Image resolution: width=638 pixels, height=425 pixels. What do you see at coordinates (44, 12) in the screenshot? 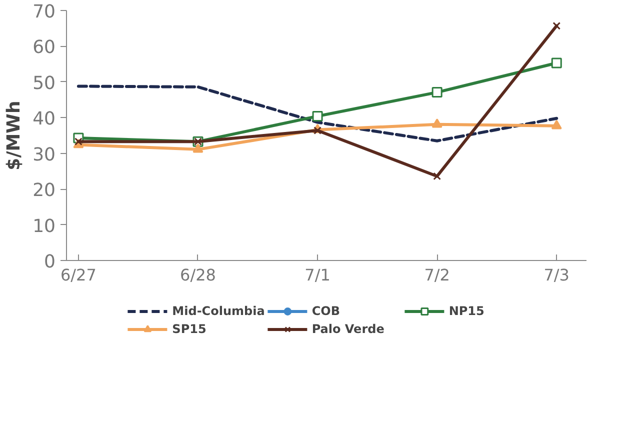
I see `y-tick-label: 70` at bounding box center [44, 12].